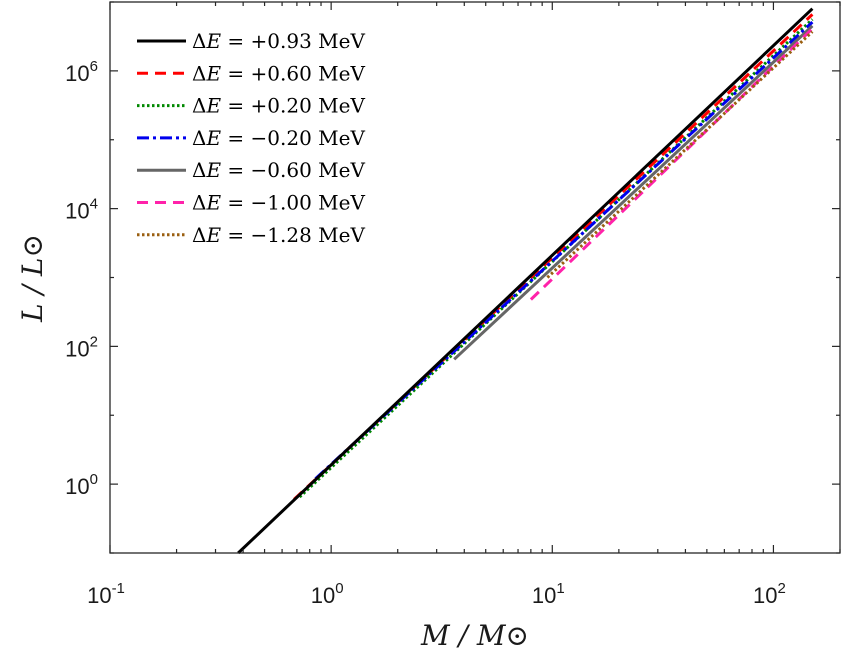 The image size is (843, 659). I want to click on y-tick-label: 10⁶, so click(81, 72).